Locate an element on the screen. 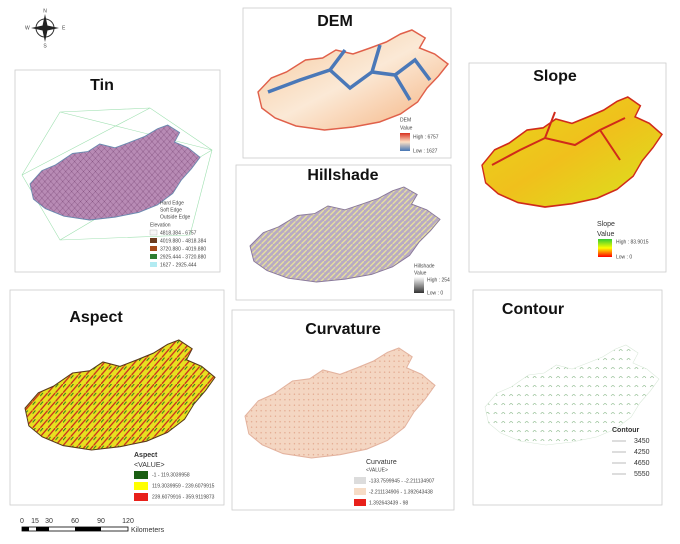  scale-label: 15 is located at coordinates (35, 521).